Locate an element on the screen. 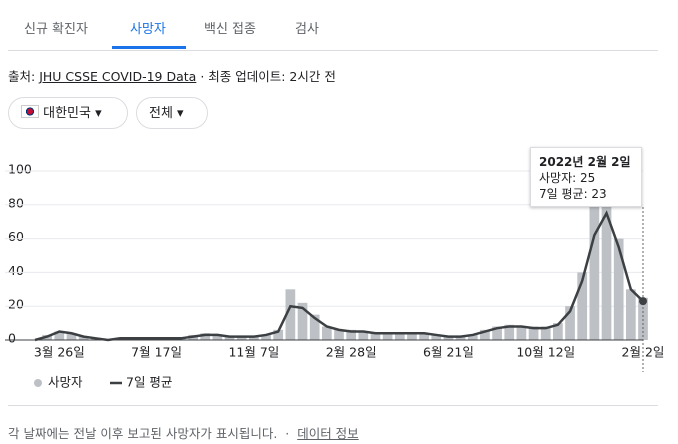  y-tick-label: 80 is located at coordinates (16, 202).